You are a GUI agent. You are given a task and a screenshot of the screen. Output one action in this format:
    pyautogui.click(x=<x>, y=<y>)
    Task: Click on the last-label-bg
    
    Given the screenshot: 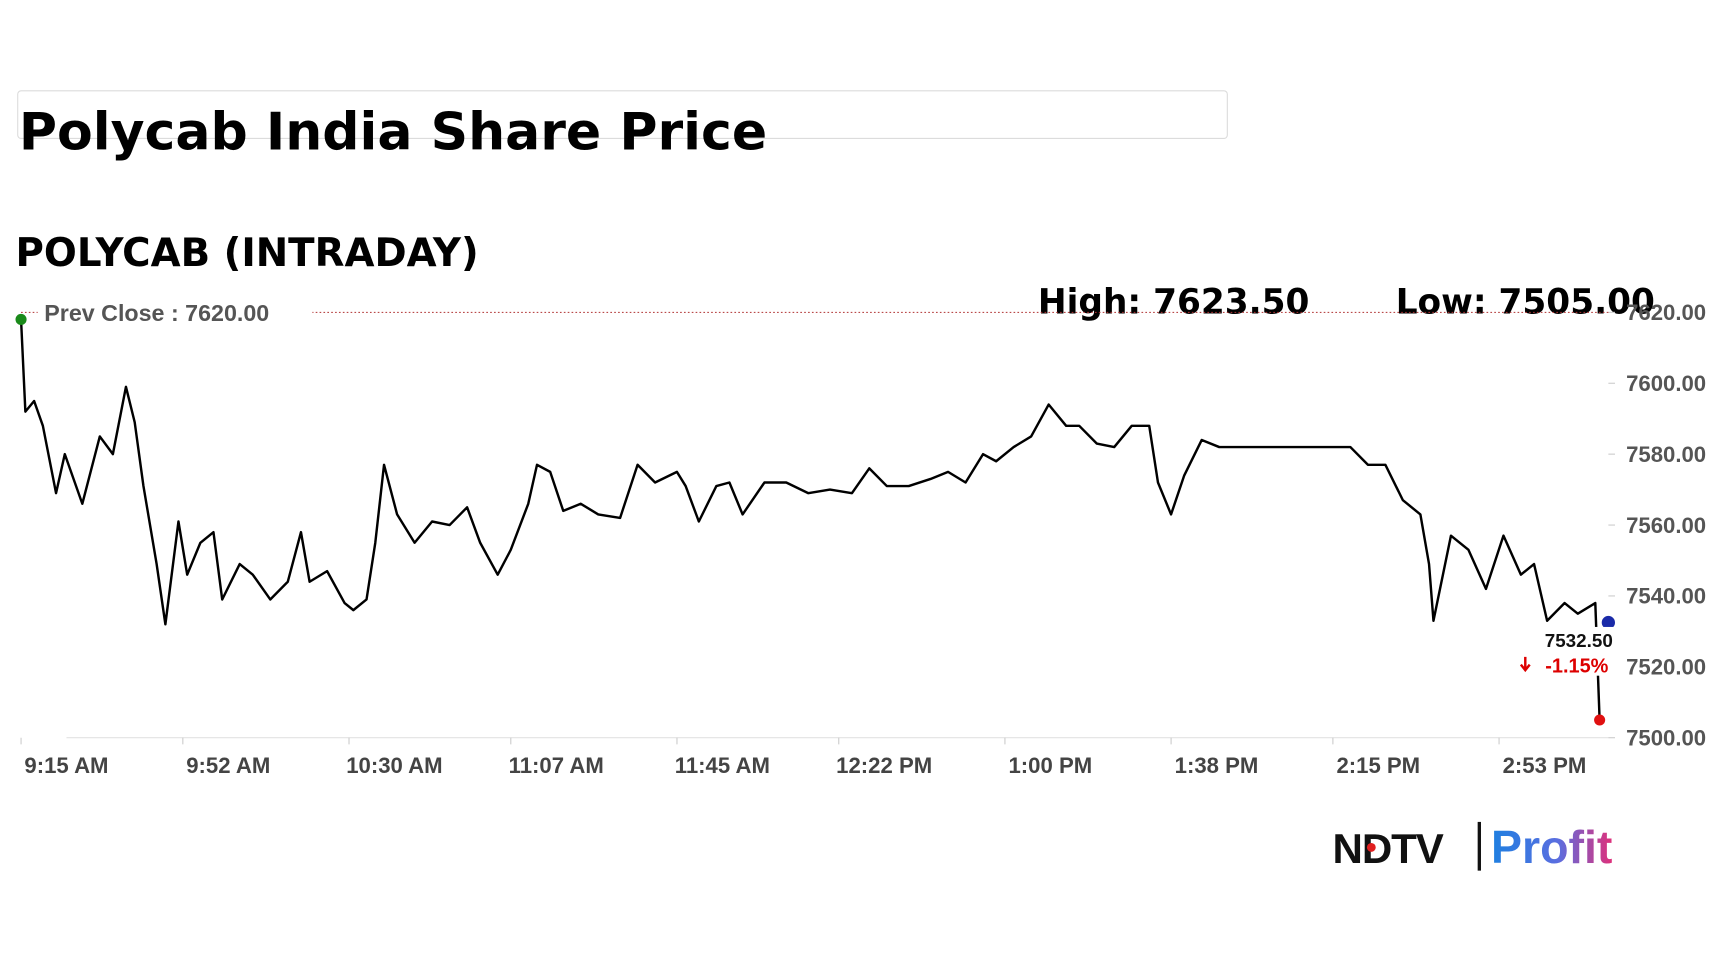 What is the action you would take?
    pyautogui.click(x=1571, y=651)
    